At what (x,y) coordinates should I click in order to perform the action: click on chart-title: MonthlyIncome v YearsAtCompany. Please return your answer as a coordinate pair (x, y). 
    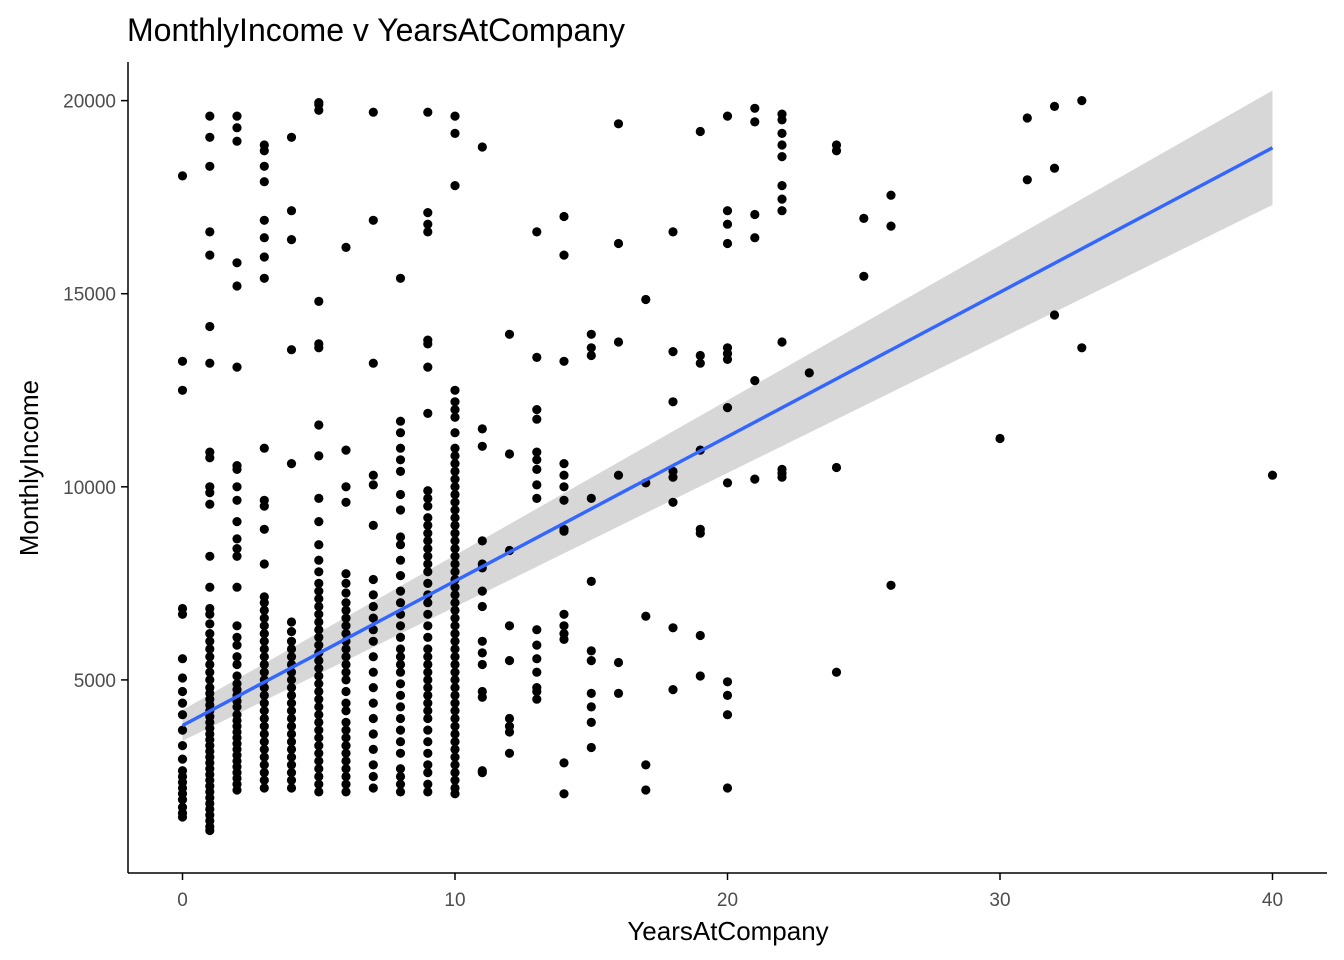
    Looking at the image, I should click on (376, 30).